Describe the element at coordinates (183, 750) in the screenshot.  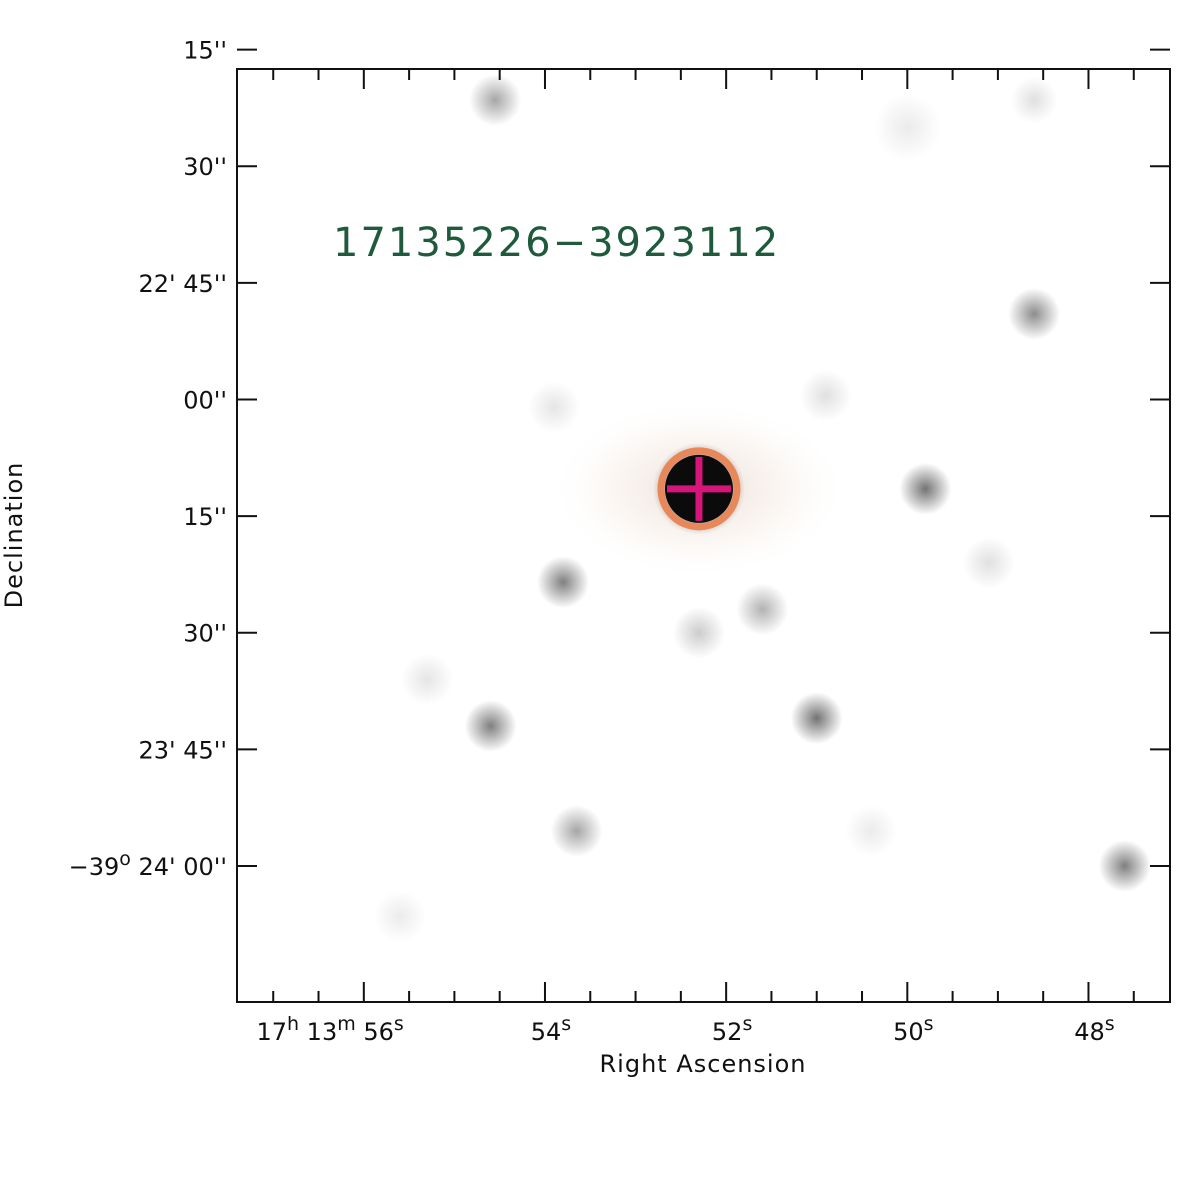
I see `y-tick-label: 23' 45''` at that location.